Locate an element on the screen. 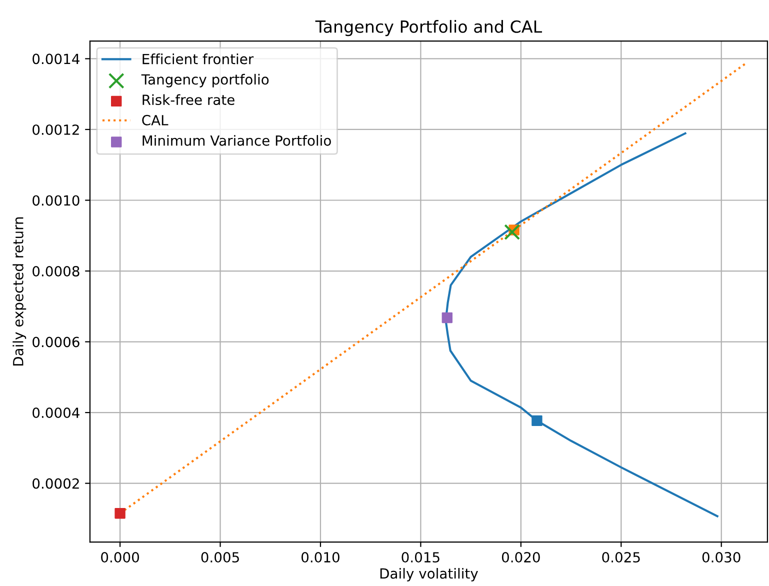 This screenshot has width=769, height=586. y-tick-label: 0.0008 is located at coordinates (56, 271).